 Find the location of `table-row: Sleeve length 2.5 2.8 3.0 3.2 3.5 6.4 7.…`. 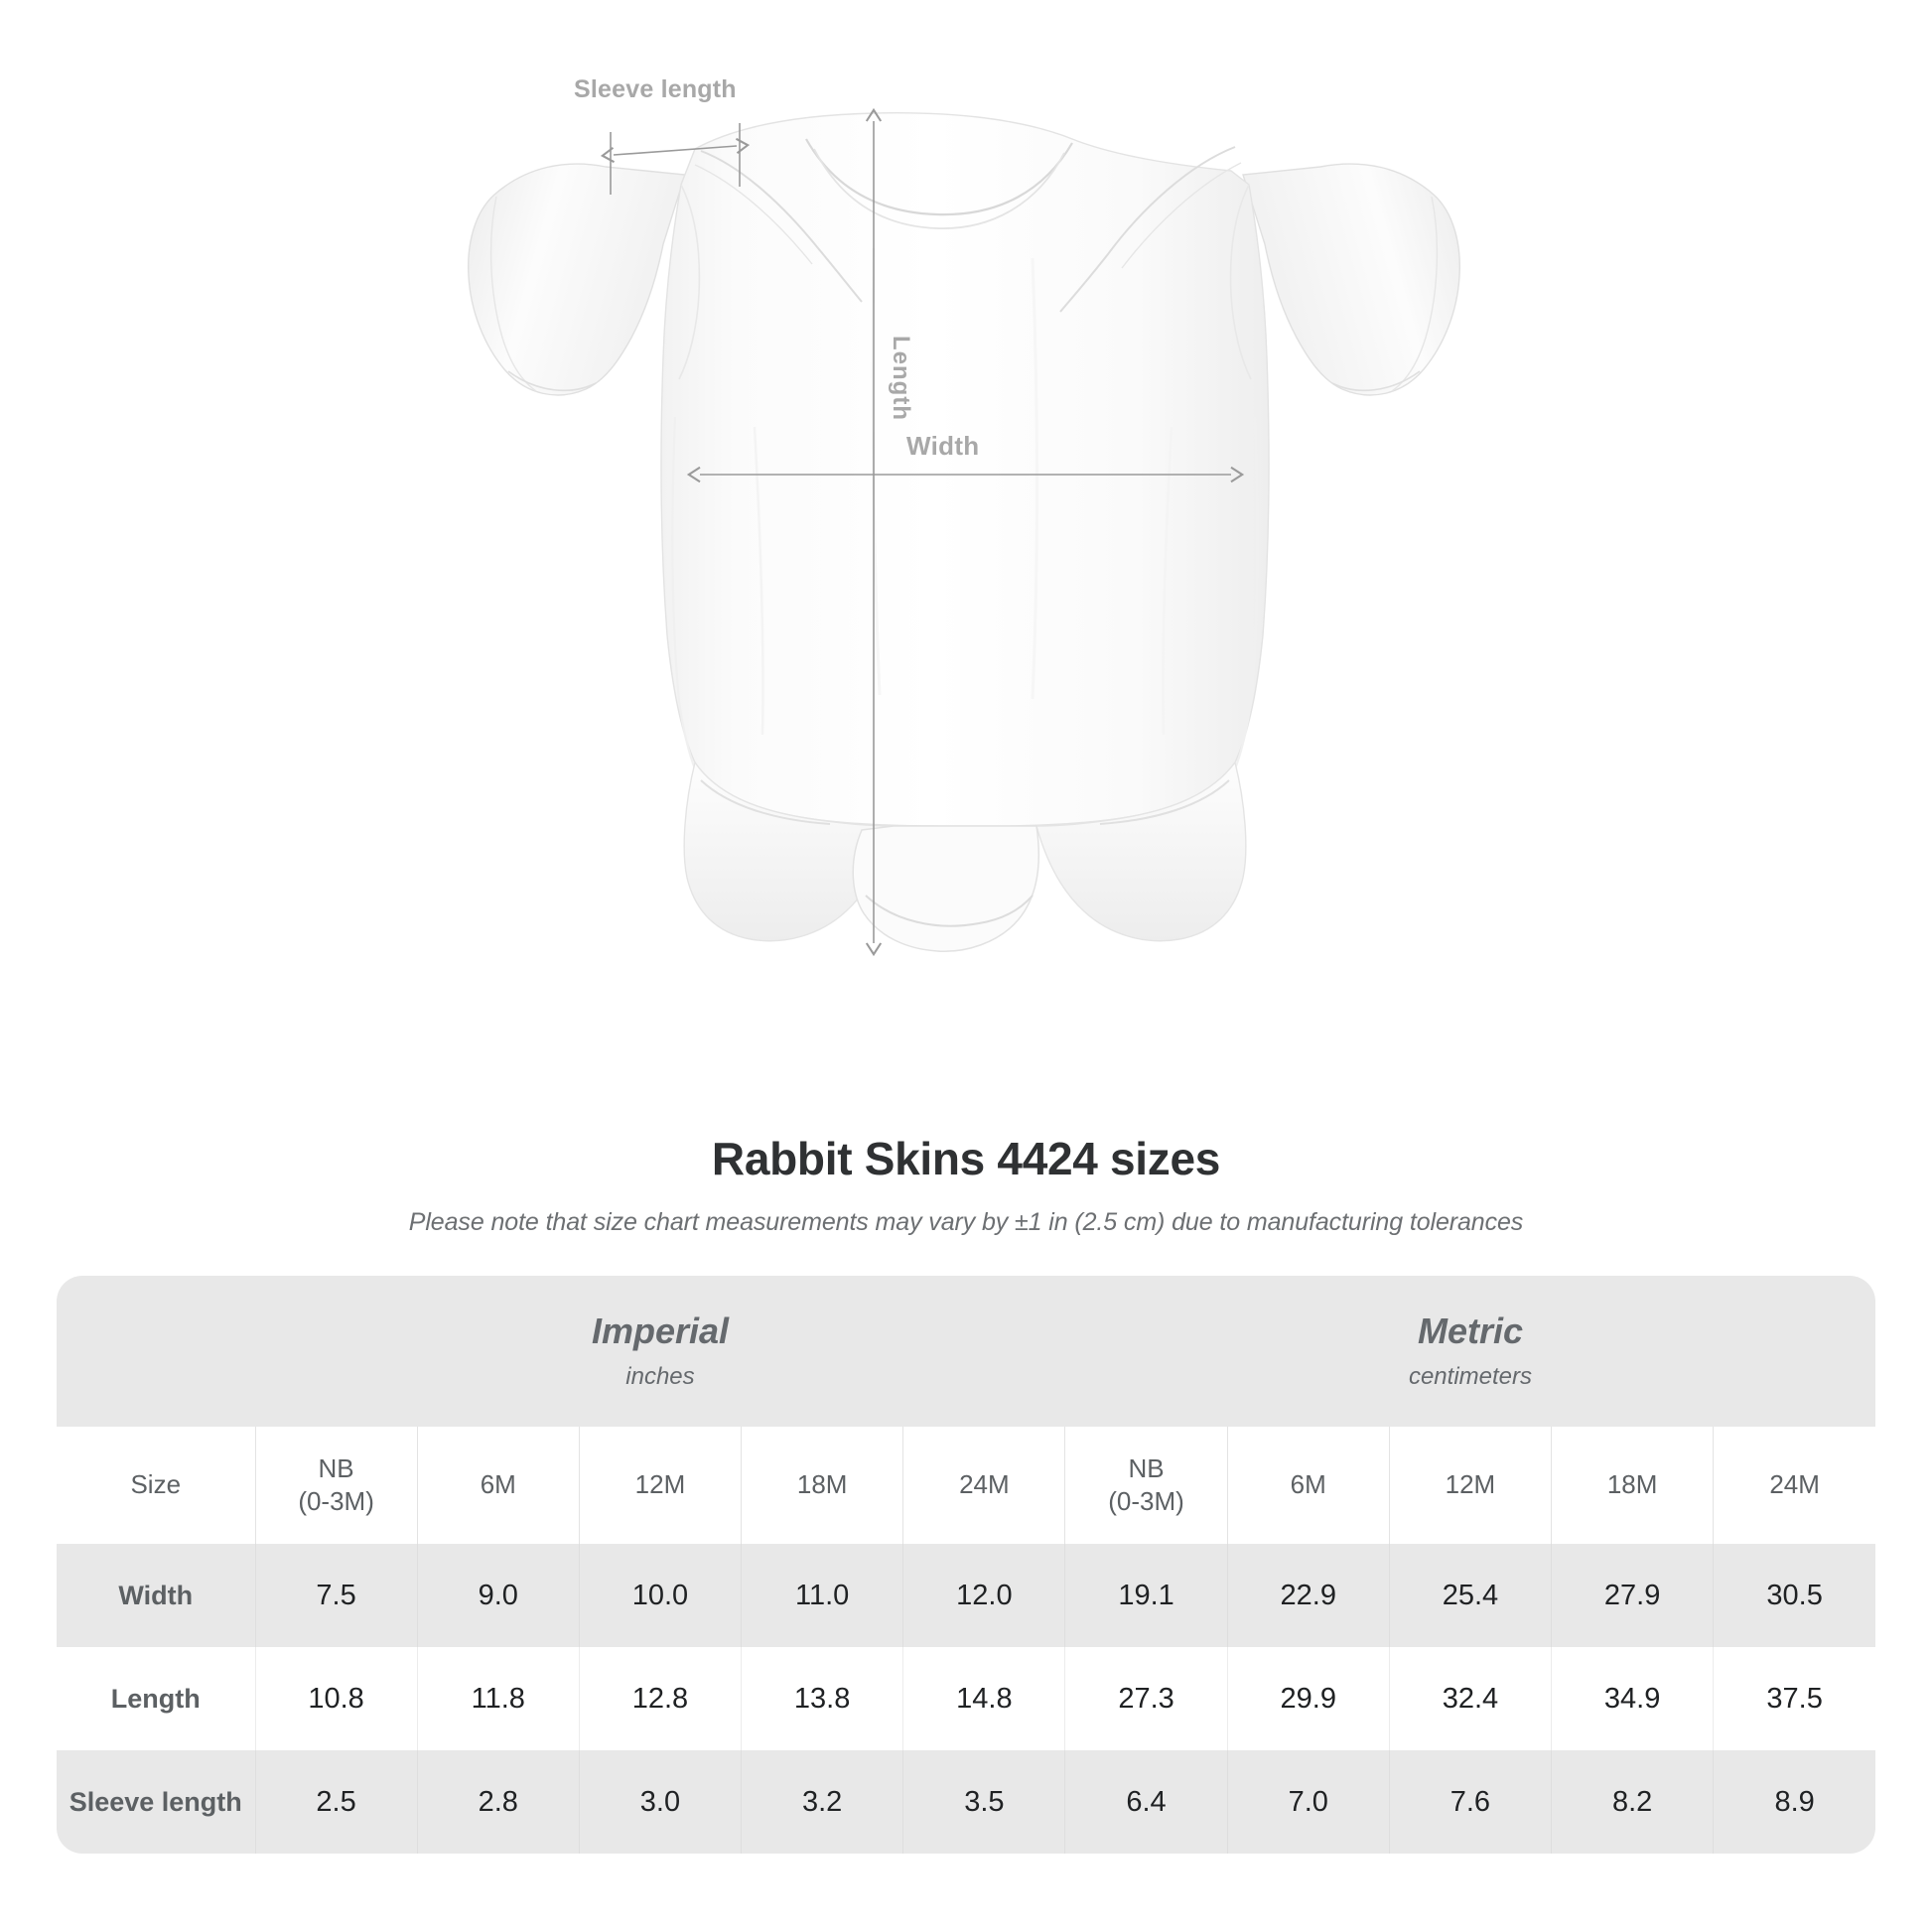

table-row: Sleeve length 2.5 2.8 3.0 3.2 3.5 6.4 7.… is located at coordinates (966, 1802).